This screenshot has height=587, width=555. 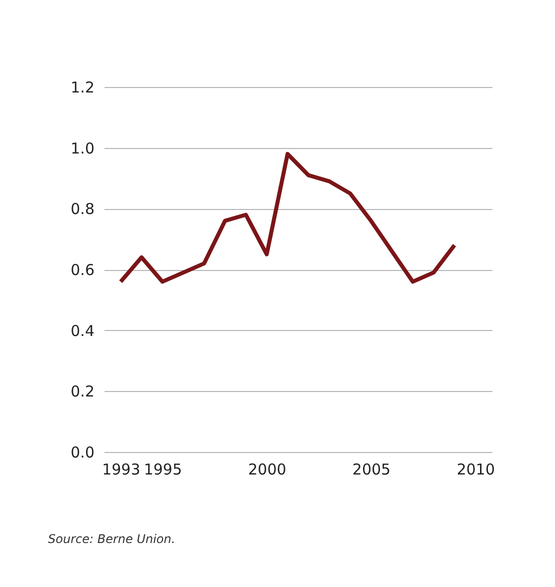 What do you see at coordinates (267, 469) in the screenshot?
I see `x-tick-label: 2000` at bounding box center [267, 469].